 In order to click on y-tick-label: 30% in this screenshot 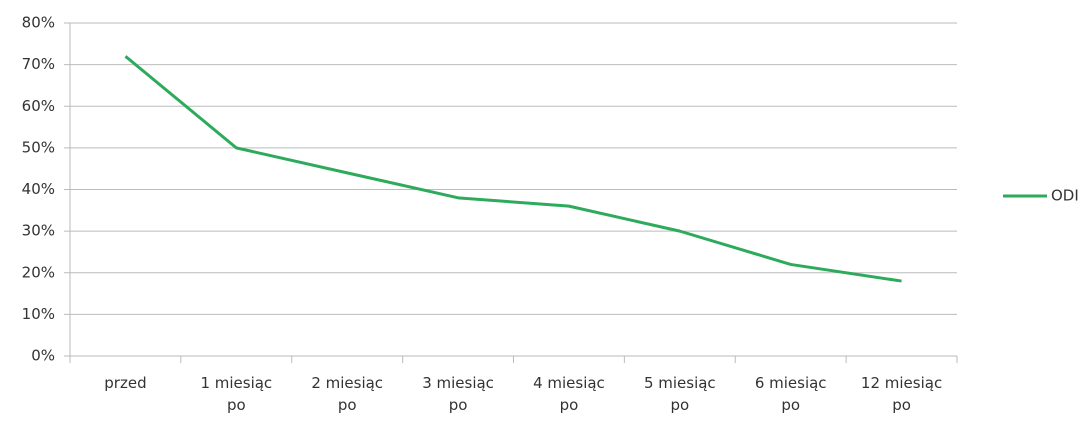, I will do `click(38, 231)`.